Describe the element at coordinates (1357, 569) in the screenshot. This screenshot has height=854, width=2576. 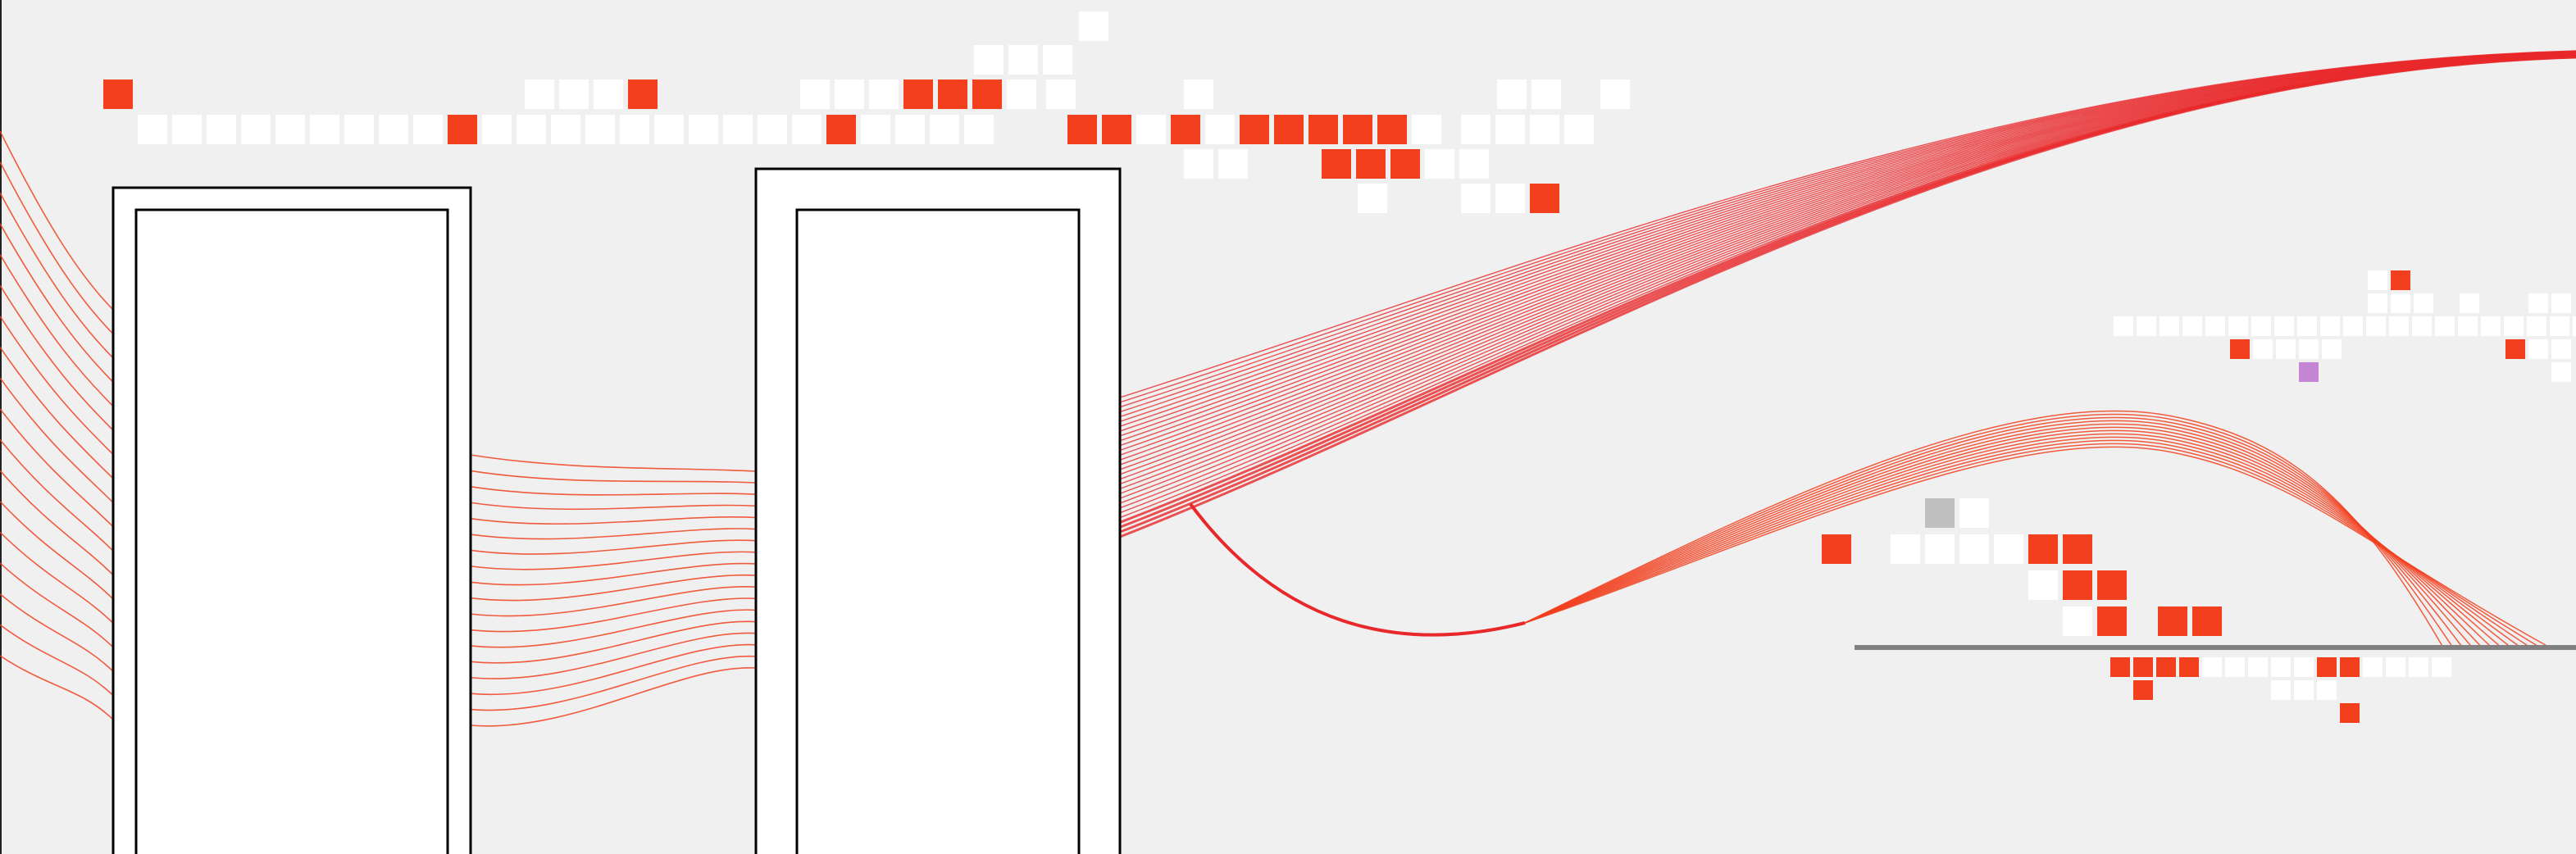
I see `lower-wave-main` at that location.